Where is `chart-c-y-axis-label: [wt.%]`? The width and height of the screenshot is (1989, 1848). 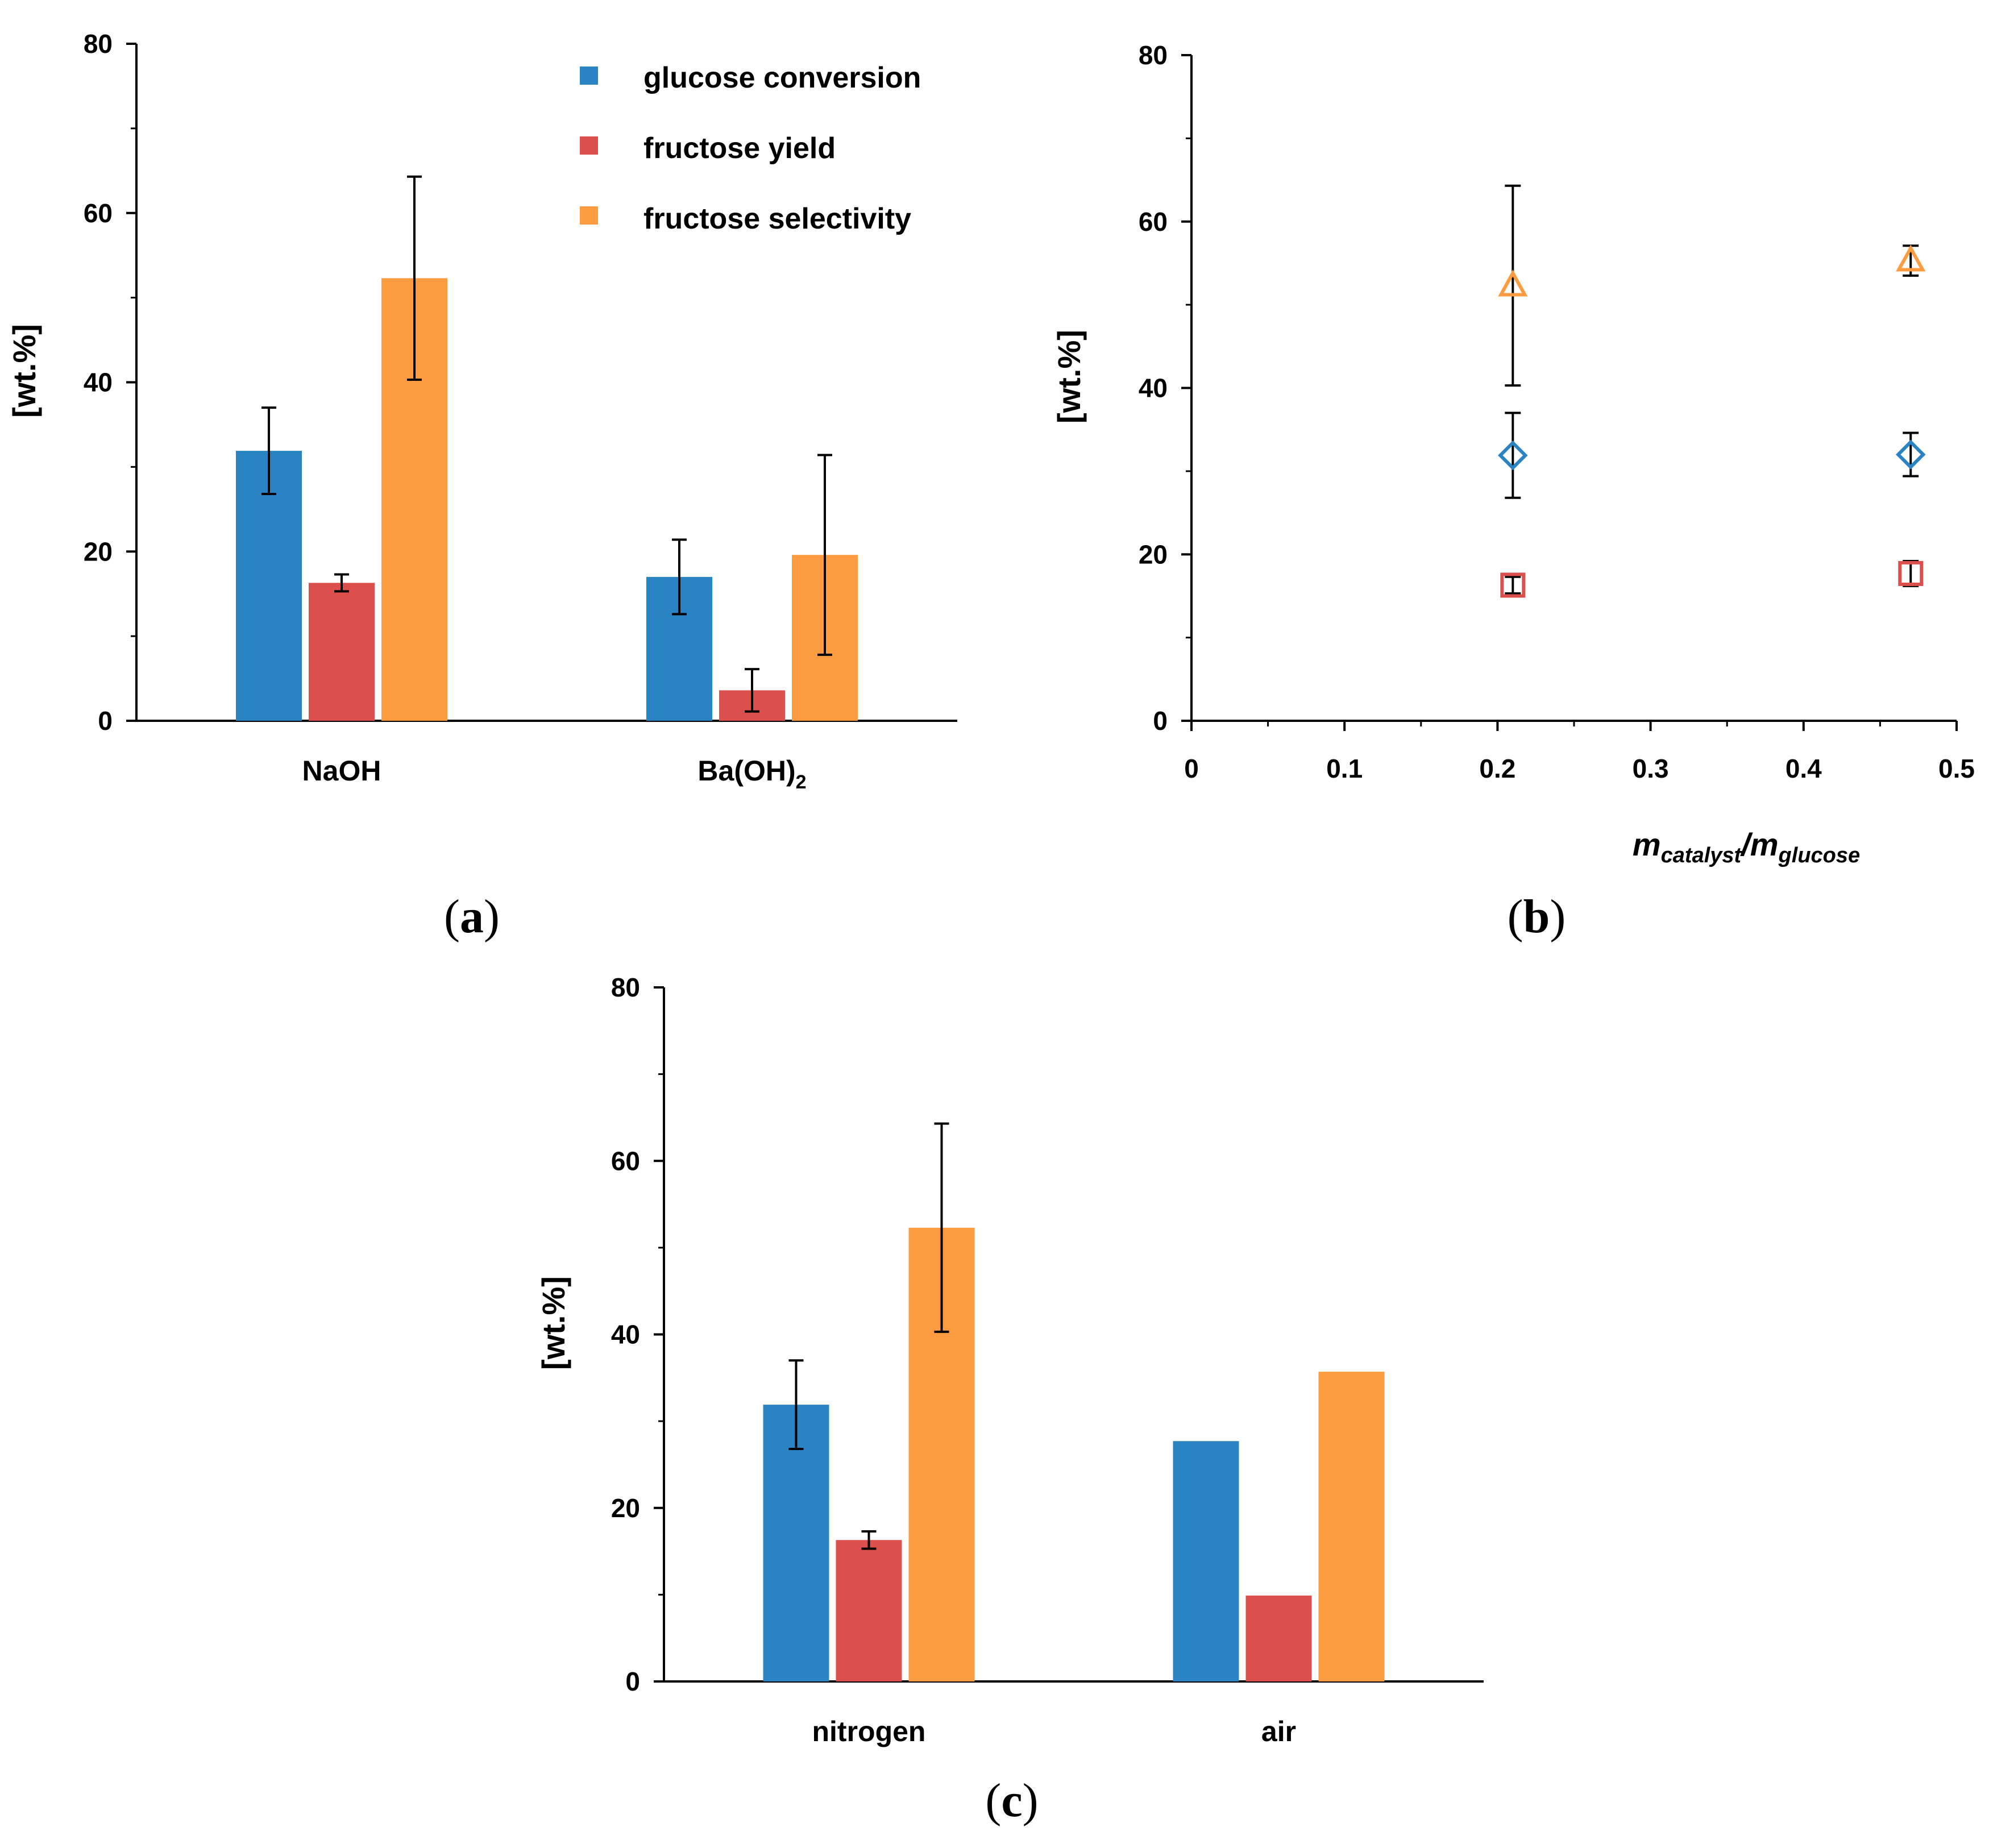
chart-c-y-axis-label: [wt.%] is located at coordinates (553, 1323).